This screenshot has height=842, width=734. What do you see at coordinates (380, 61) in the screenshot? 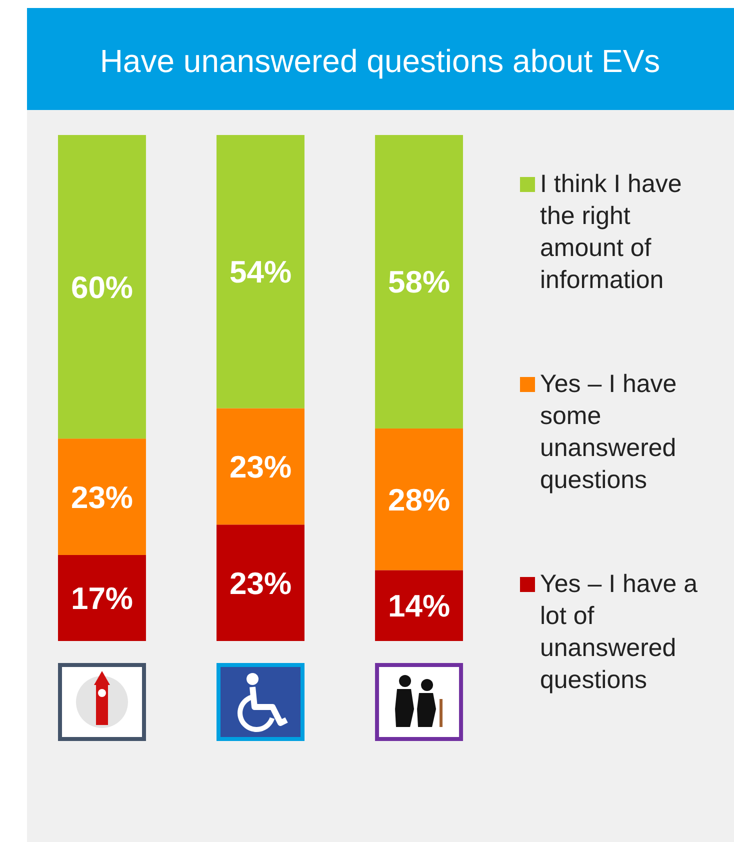
I see `chart-title: Have unanswered questions about EVs` at bounding box center [380, 61].